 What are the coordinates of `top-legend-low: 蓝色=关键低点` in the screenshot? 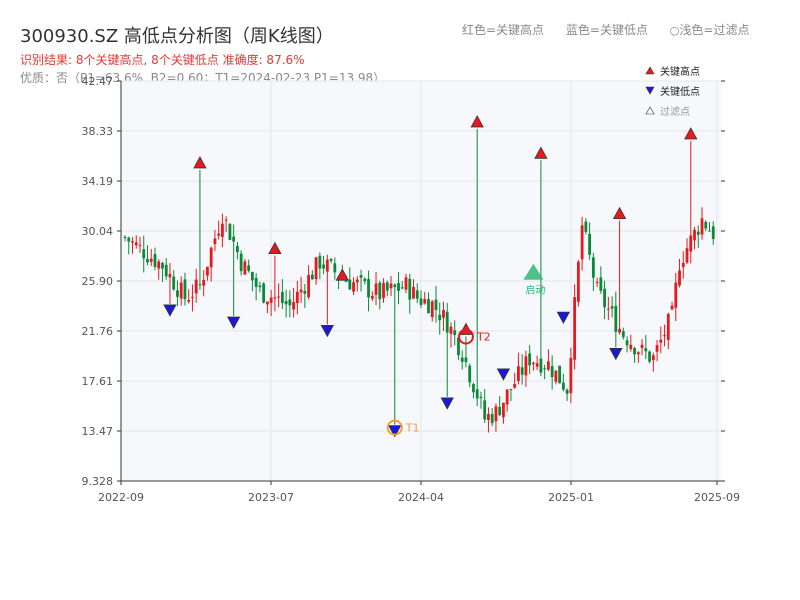 It's located at (606, 30).